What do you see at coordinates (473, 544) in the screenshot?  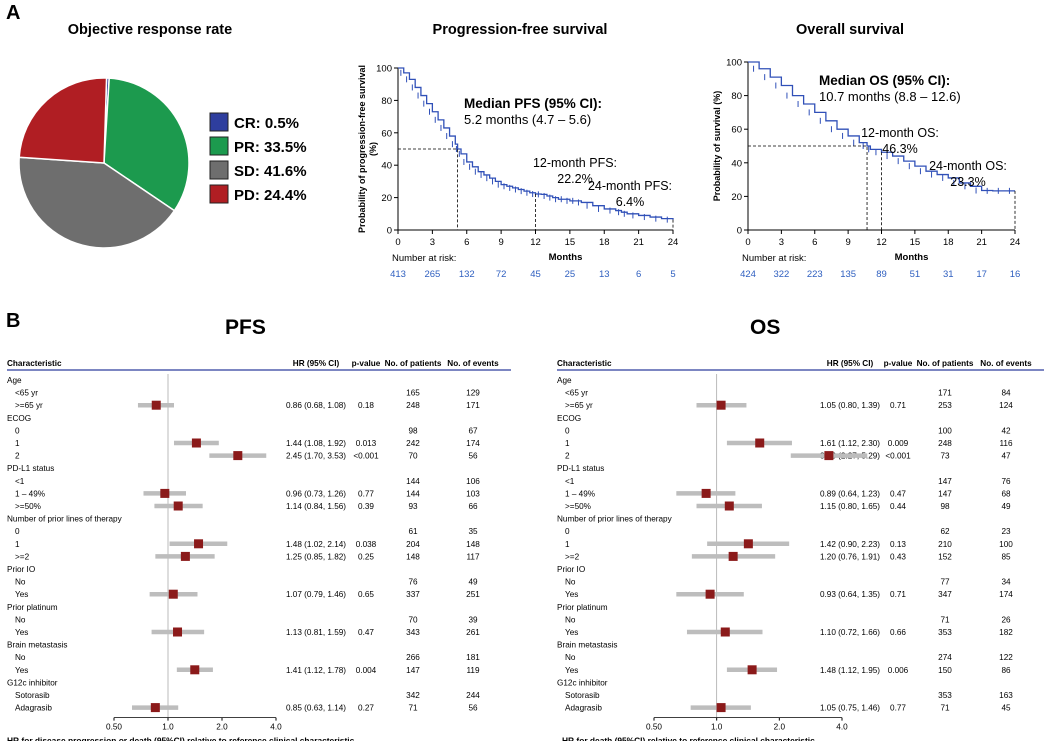 I see `forest-pfs-row-events-13: 148` at bounding box center [473, 544].